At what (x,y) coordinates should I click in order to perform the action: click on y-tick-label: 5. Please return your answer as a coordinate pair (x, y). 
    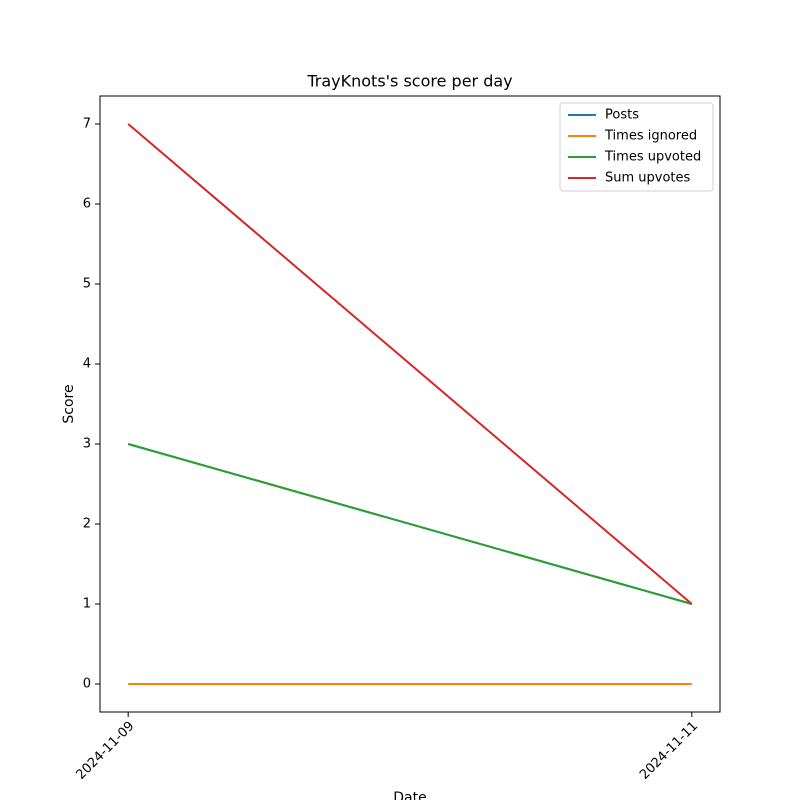
    Looking at the image, I should click on (87, 284).